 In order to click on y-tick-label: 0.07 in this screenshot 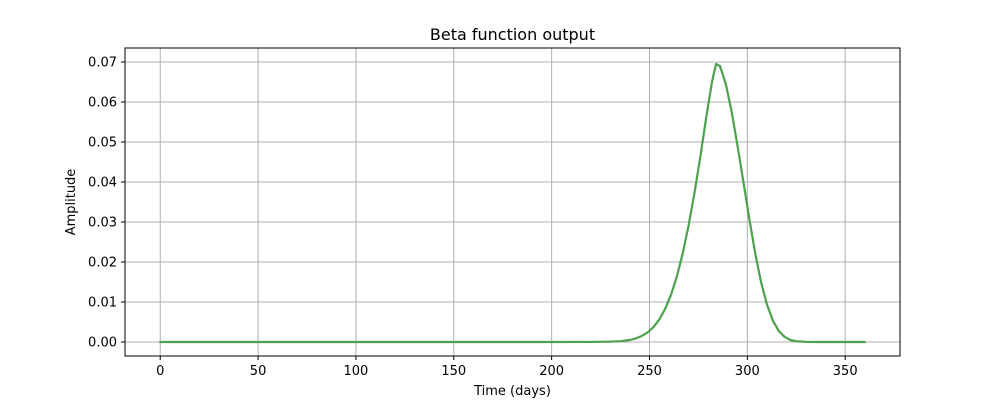, I will do `click(102, 63)`.